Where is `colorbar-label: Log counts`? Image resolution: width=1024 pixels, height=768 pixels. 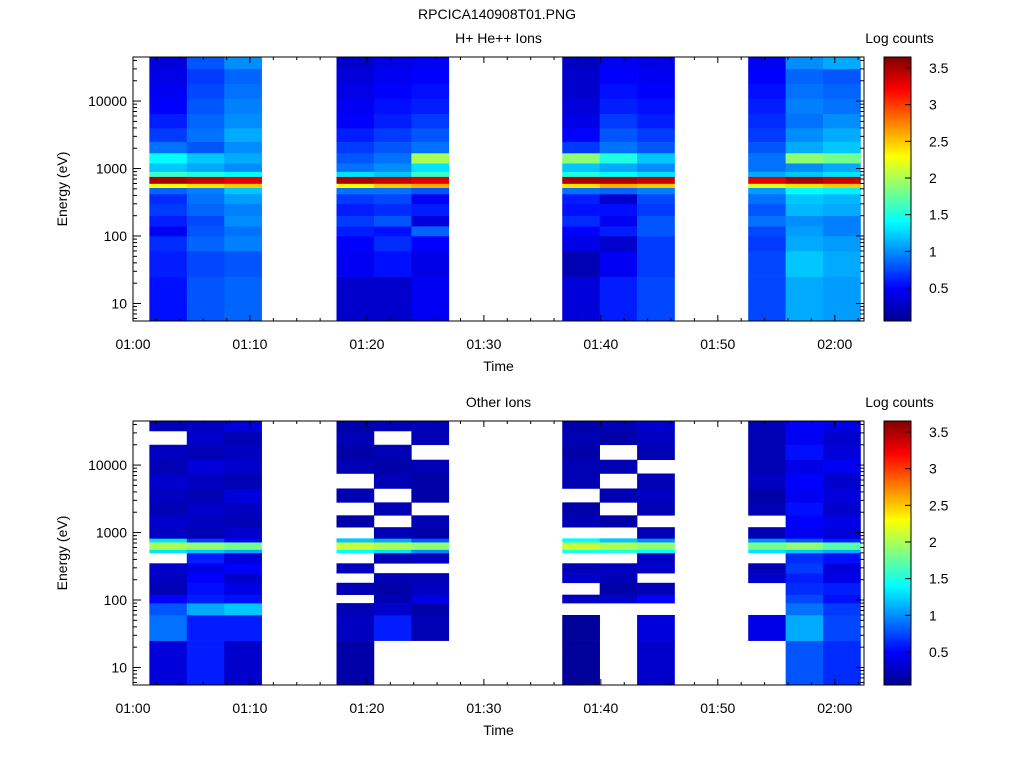 colorbar-label: Log counts is located at coordinates (899, 402).